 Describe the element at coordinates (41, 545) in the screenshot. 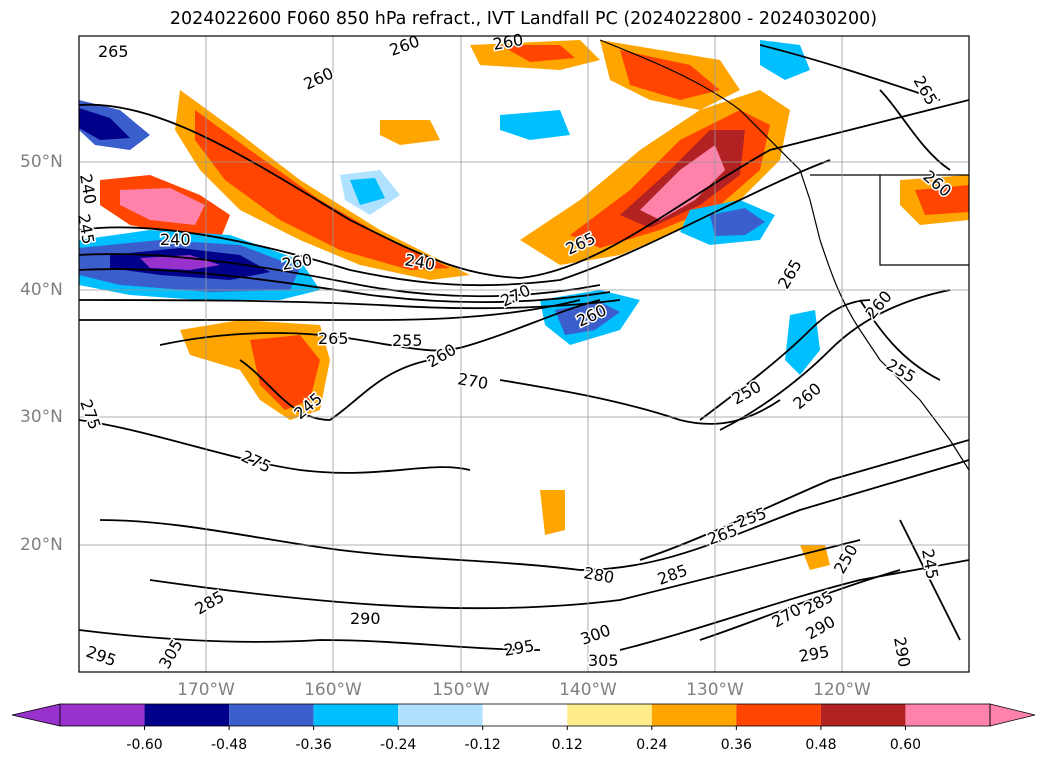

I see `lat-label-20n: 20°N` at that location.